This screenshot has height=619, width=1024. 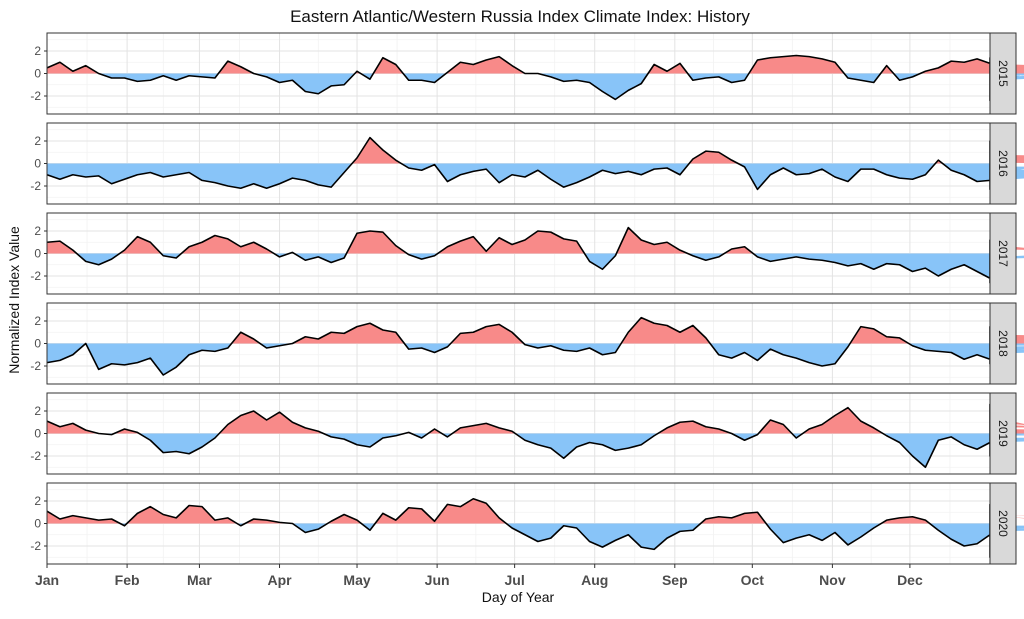 I want to click on facet-label-2017: 2017, so click(x=1003, y=253).